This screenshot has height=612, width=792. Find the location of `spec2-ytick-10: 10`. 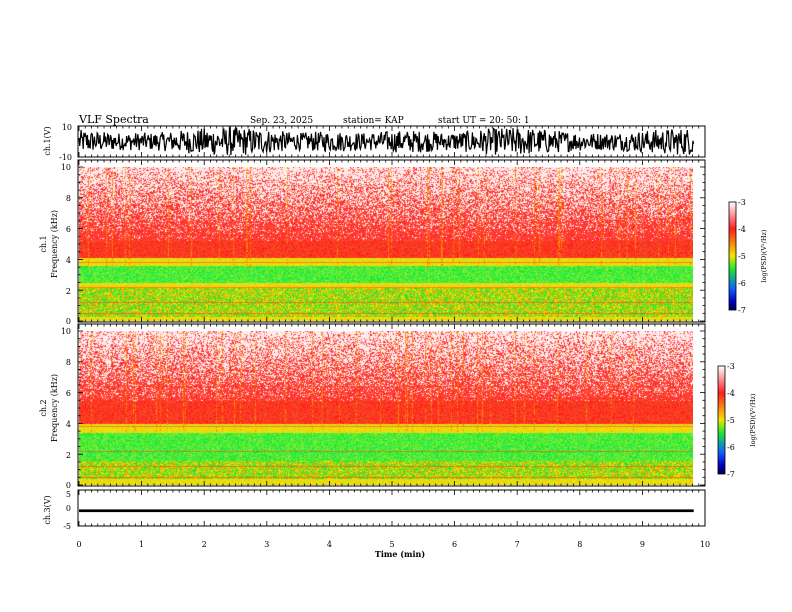

spec2-ytick-10: 10 is located at coordinates (66, 331).